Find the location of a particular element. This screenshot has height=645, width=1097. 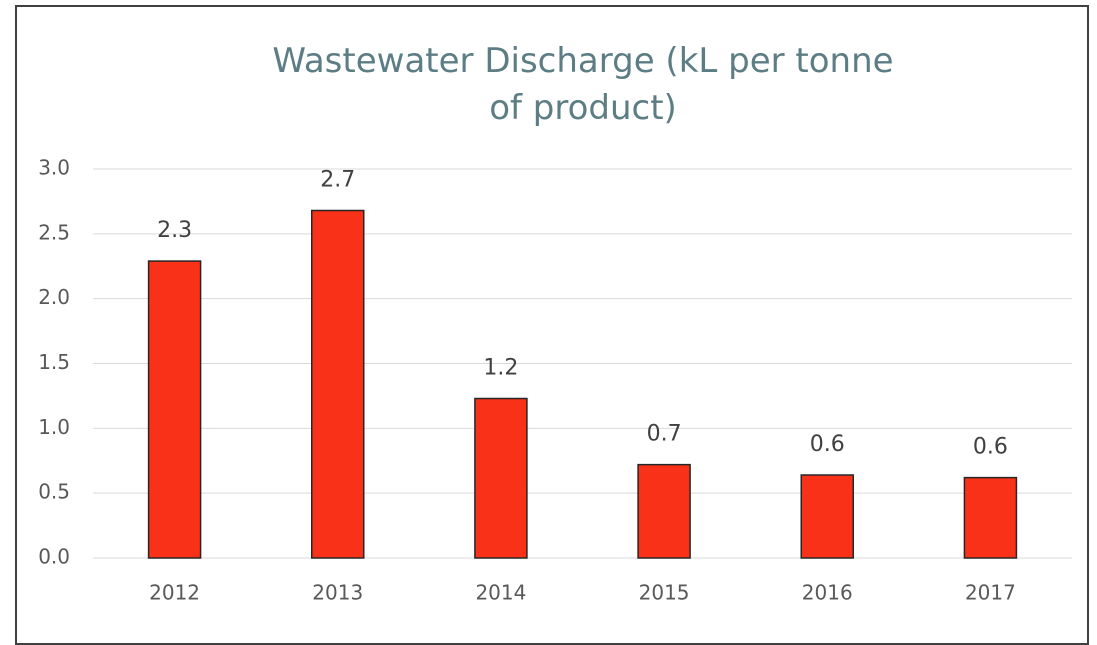

y-tick-label: 1.0 is located at coordinates (54, 427).